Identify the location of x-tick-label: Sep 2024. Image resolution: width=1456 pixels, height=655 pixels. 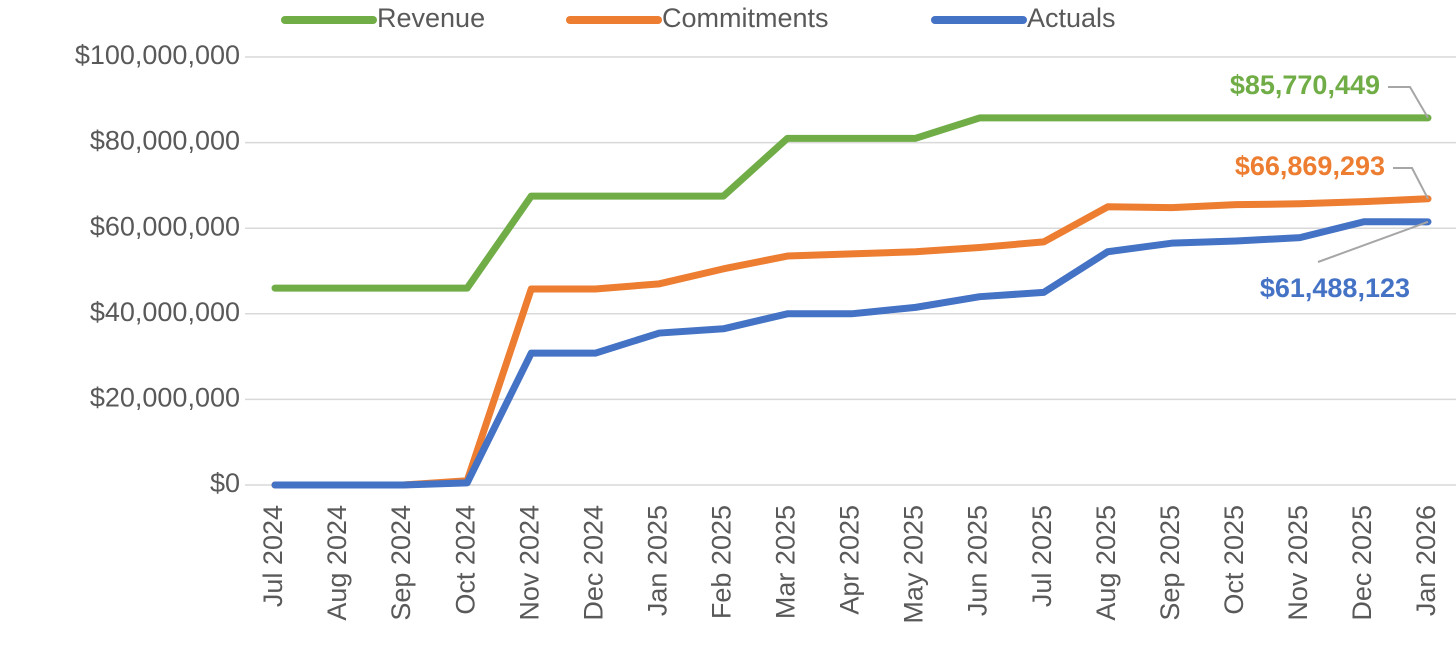
(401, 563).